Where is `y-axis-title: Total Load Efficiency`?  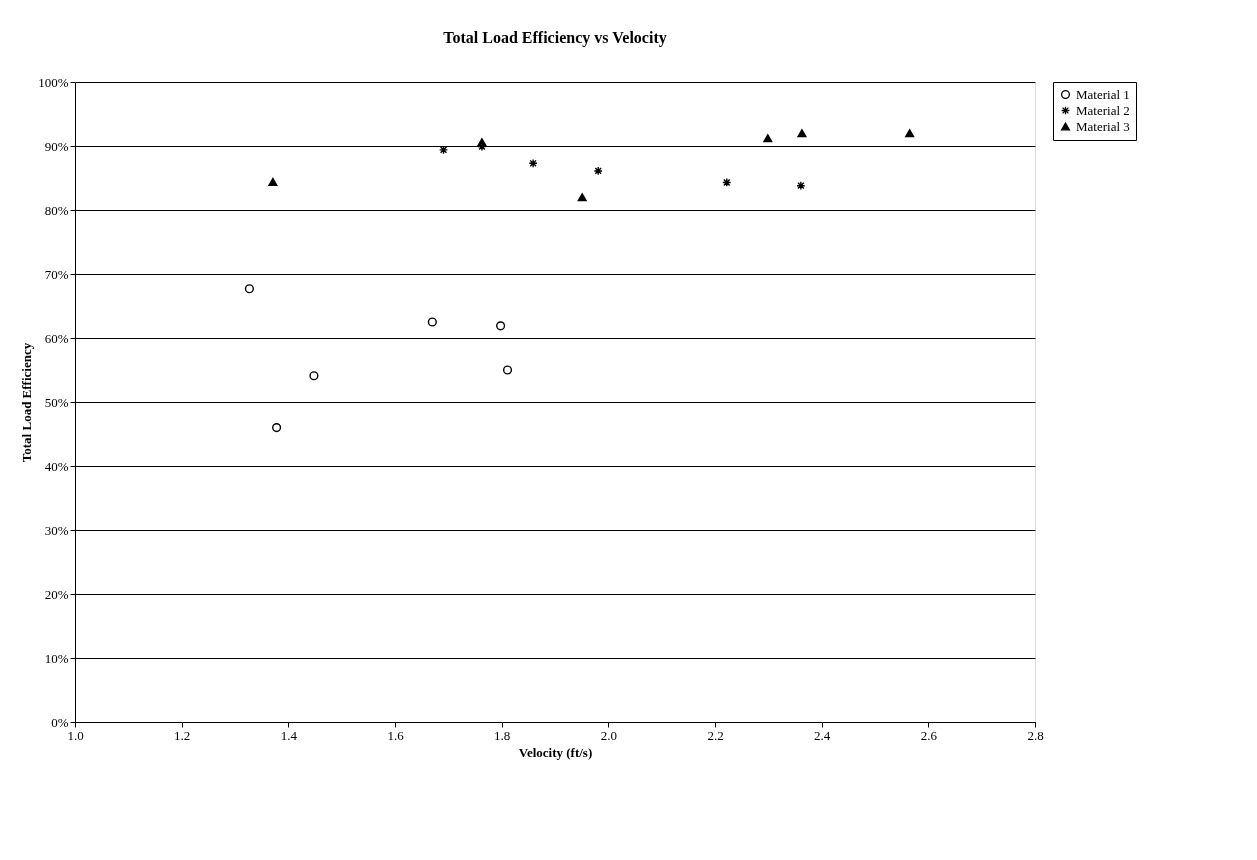
y-axis-title: Total Load Efficiency is located at coordinates (27, 402).